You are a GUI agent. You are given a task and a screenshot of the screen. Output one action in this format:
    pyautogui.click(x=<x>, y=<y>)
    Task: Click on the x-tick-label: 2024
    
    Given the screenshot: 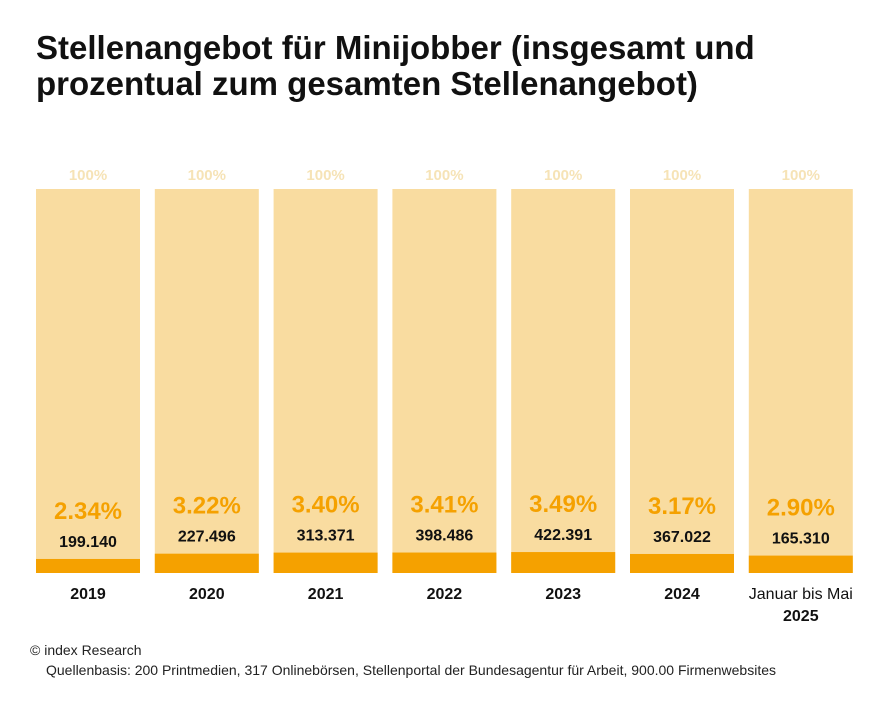 What is the action you would take?
    pyautogui.click(x=682, y=594)
    